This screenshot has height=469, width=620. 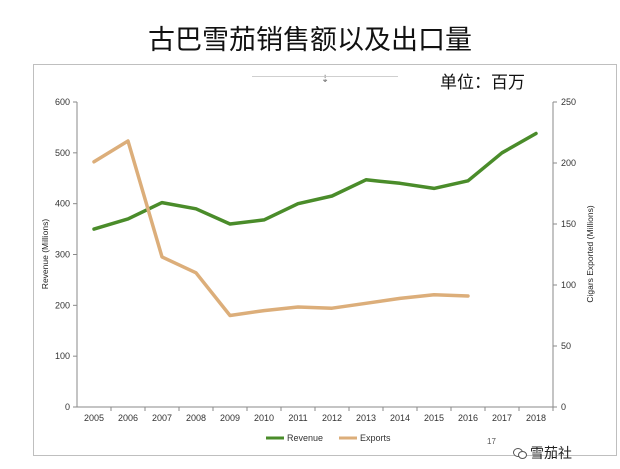 I want to click on x-tick-label: 2005, so click(x=94, y=418).